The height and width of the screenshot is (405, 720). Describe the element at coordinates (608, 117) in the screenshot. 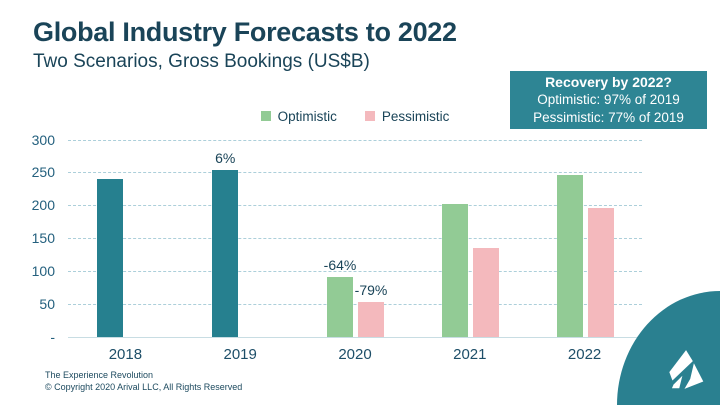

I see `callout-pessimistic-line: Pessimistic: 77% of 2019` at that location.